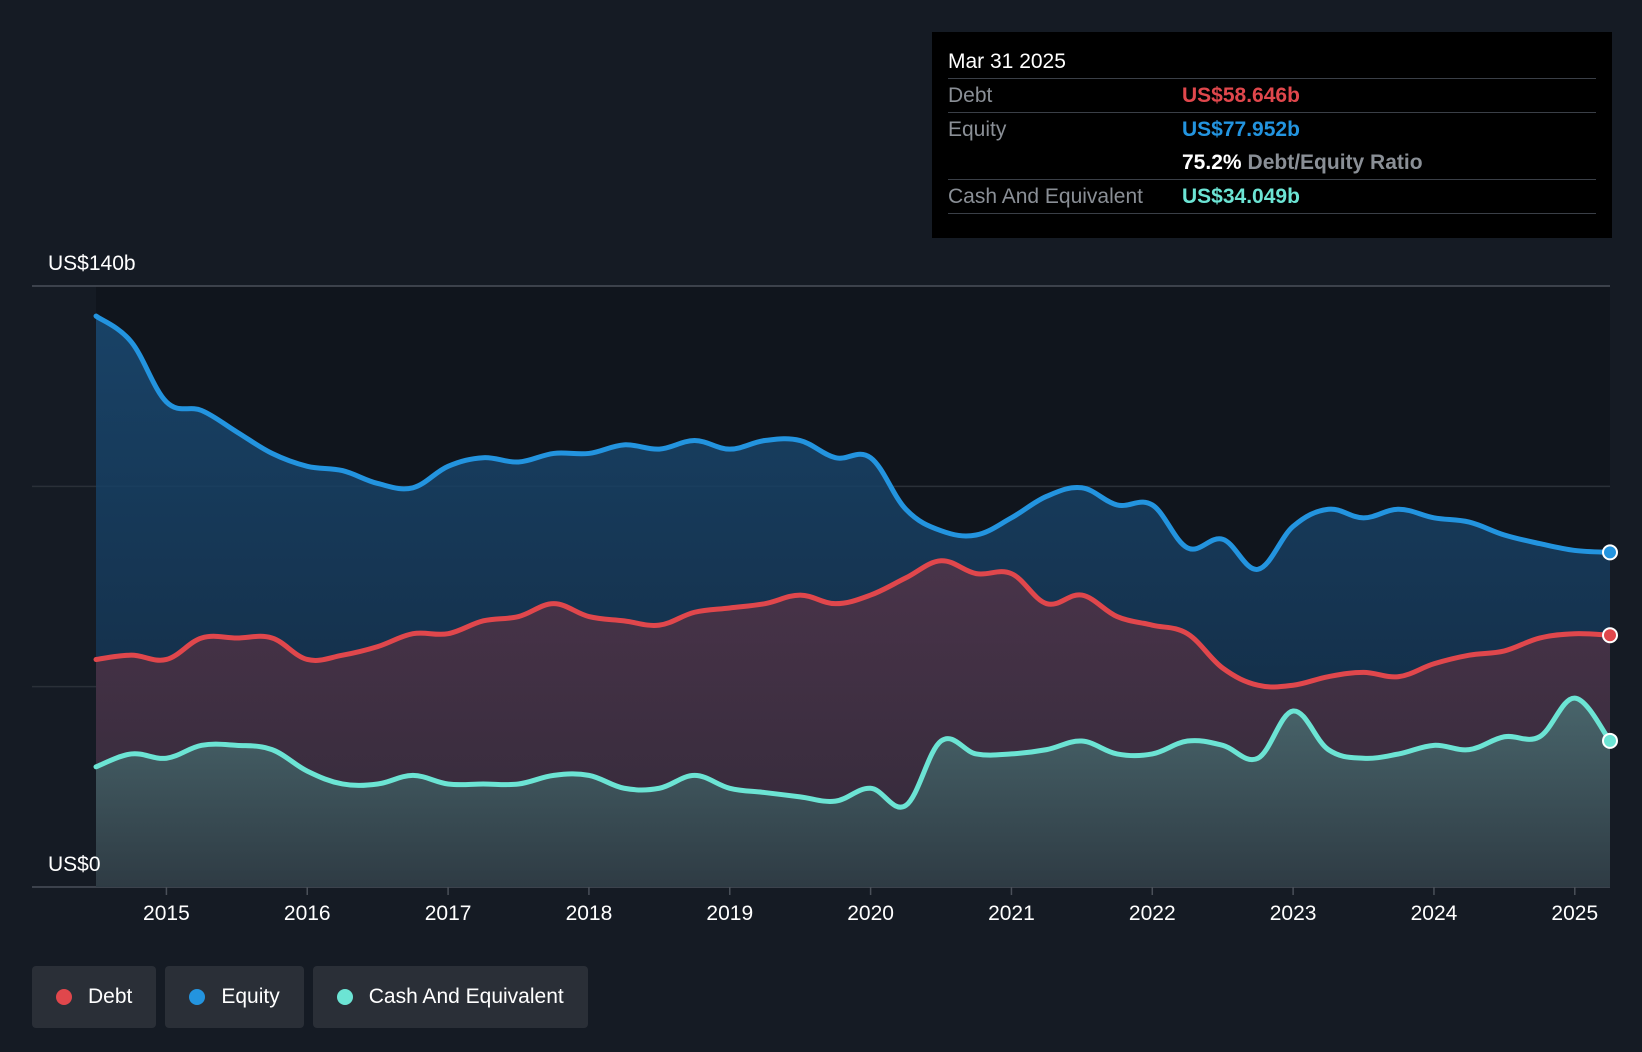 The width and height of the screenshot is (1642, 1052). What do you see at coordinates (307, 913) in the screenshot?
I see `x-tick-label: 2016` at bounding box center [307, 913].